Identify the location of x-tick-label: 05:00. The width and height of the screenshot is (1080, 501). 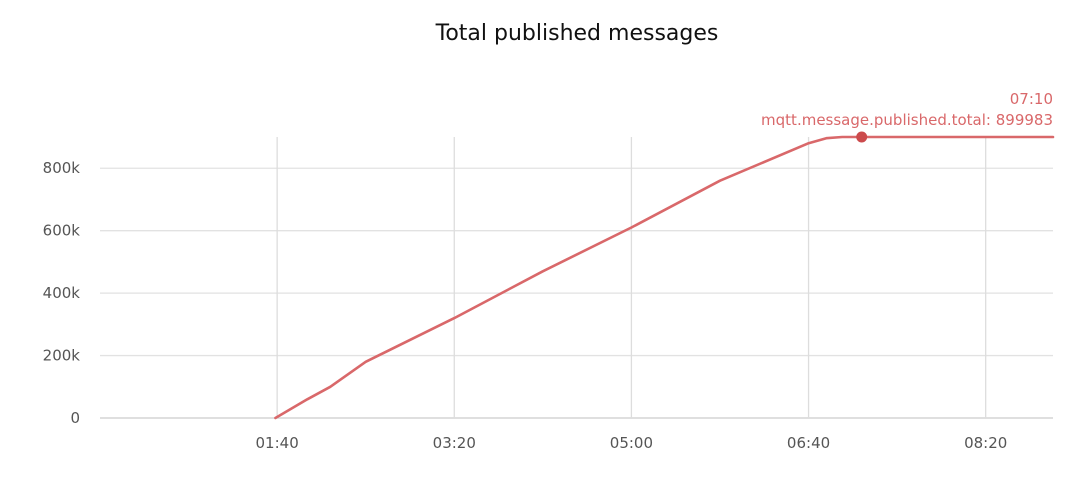
(631, 443).